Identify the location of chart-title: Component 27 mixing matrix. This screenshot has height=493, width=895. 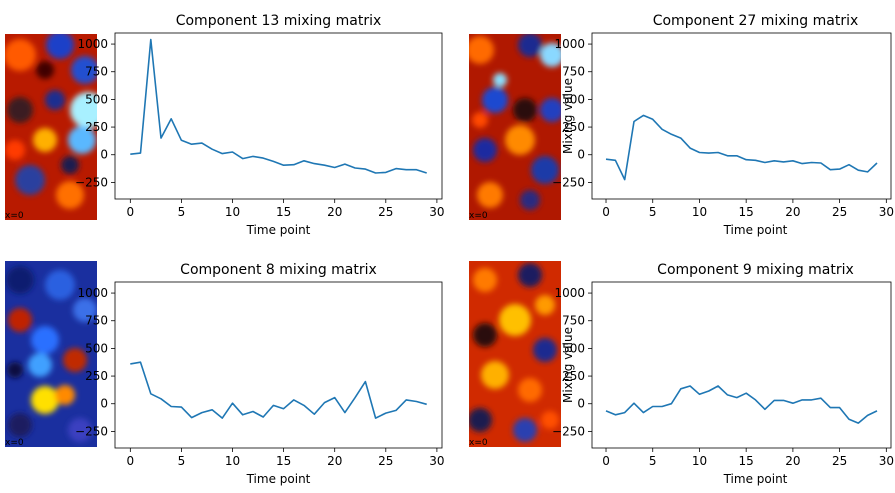
(756, 21).